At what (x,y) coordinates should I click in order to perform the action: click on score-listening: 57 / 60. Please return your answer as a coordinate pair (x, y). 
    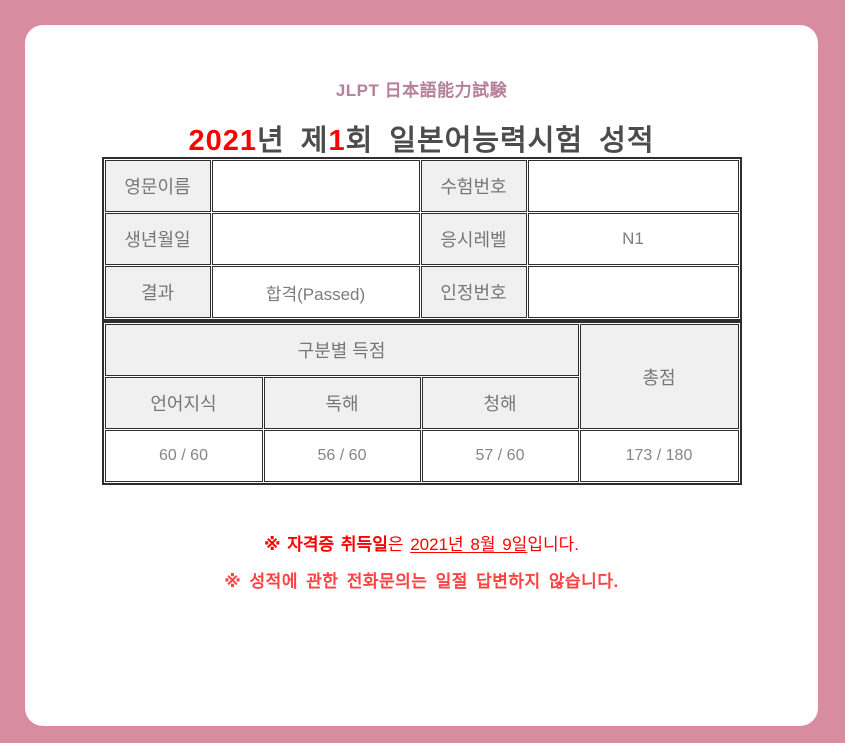
    Looking at the image, I should click on (500, 456).